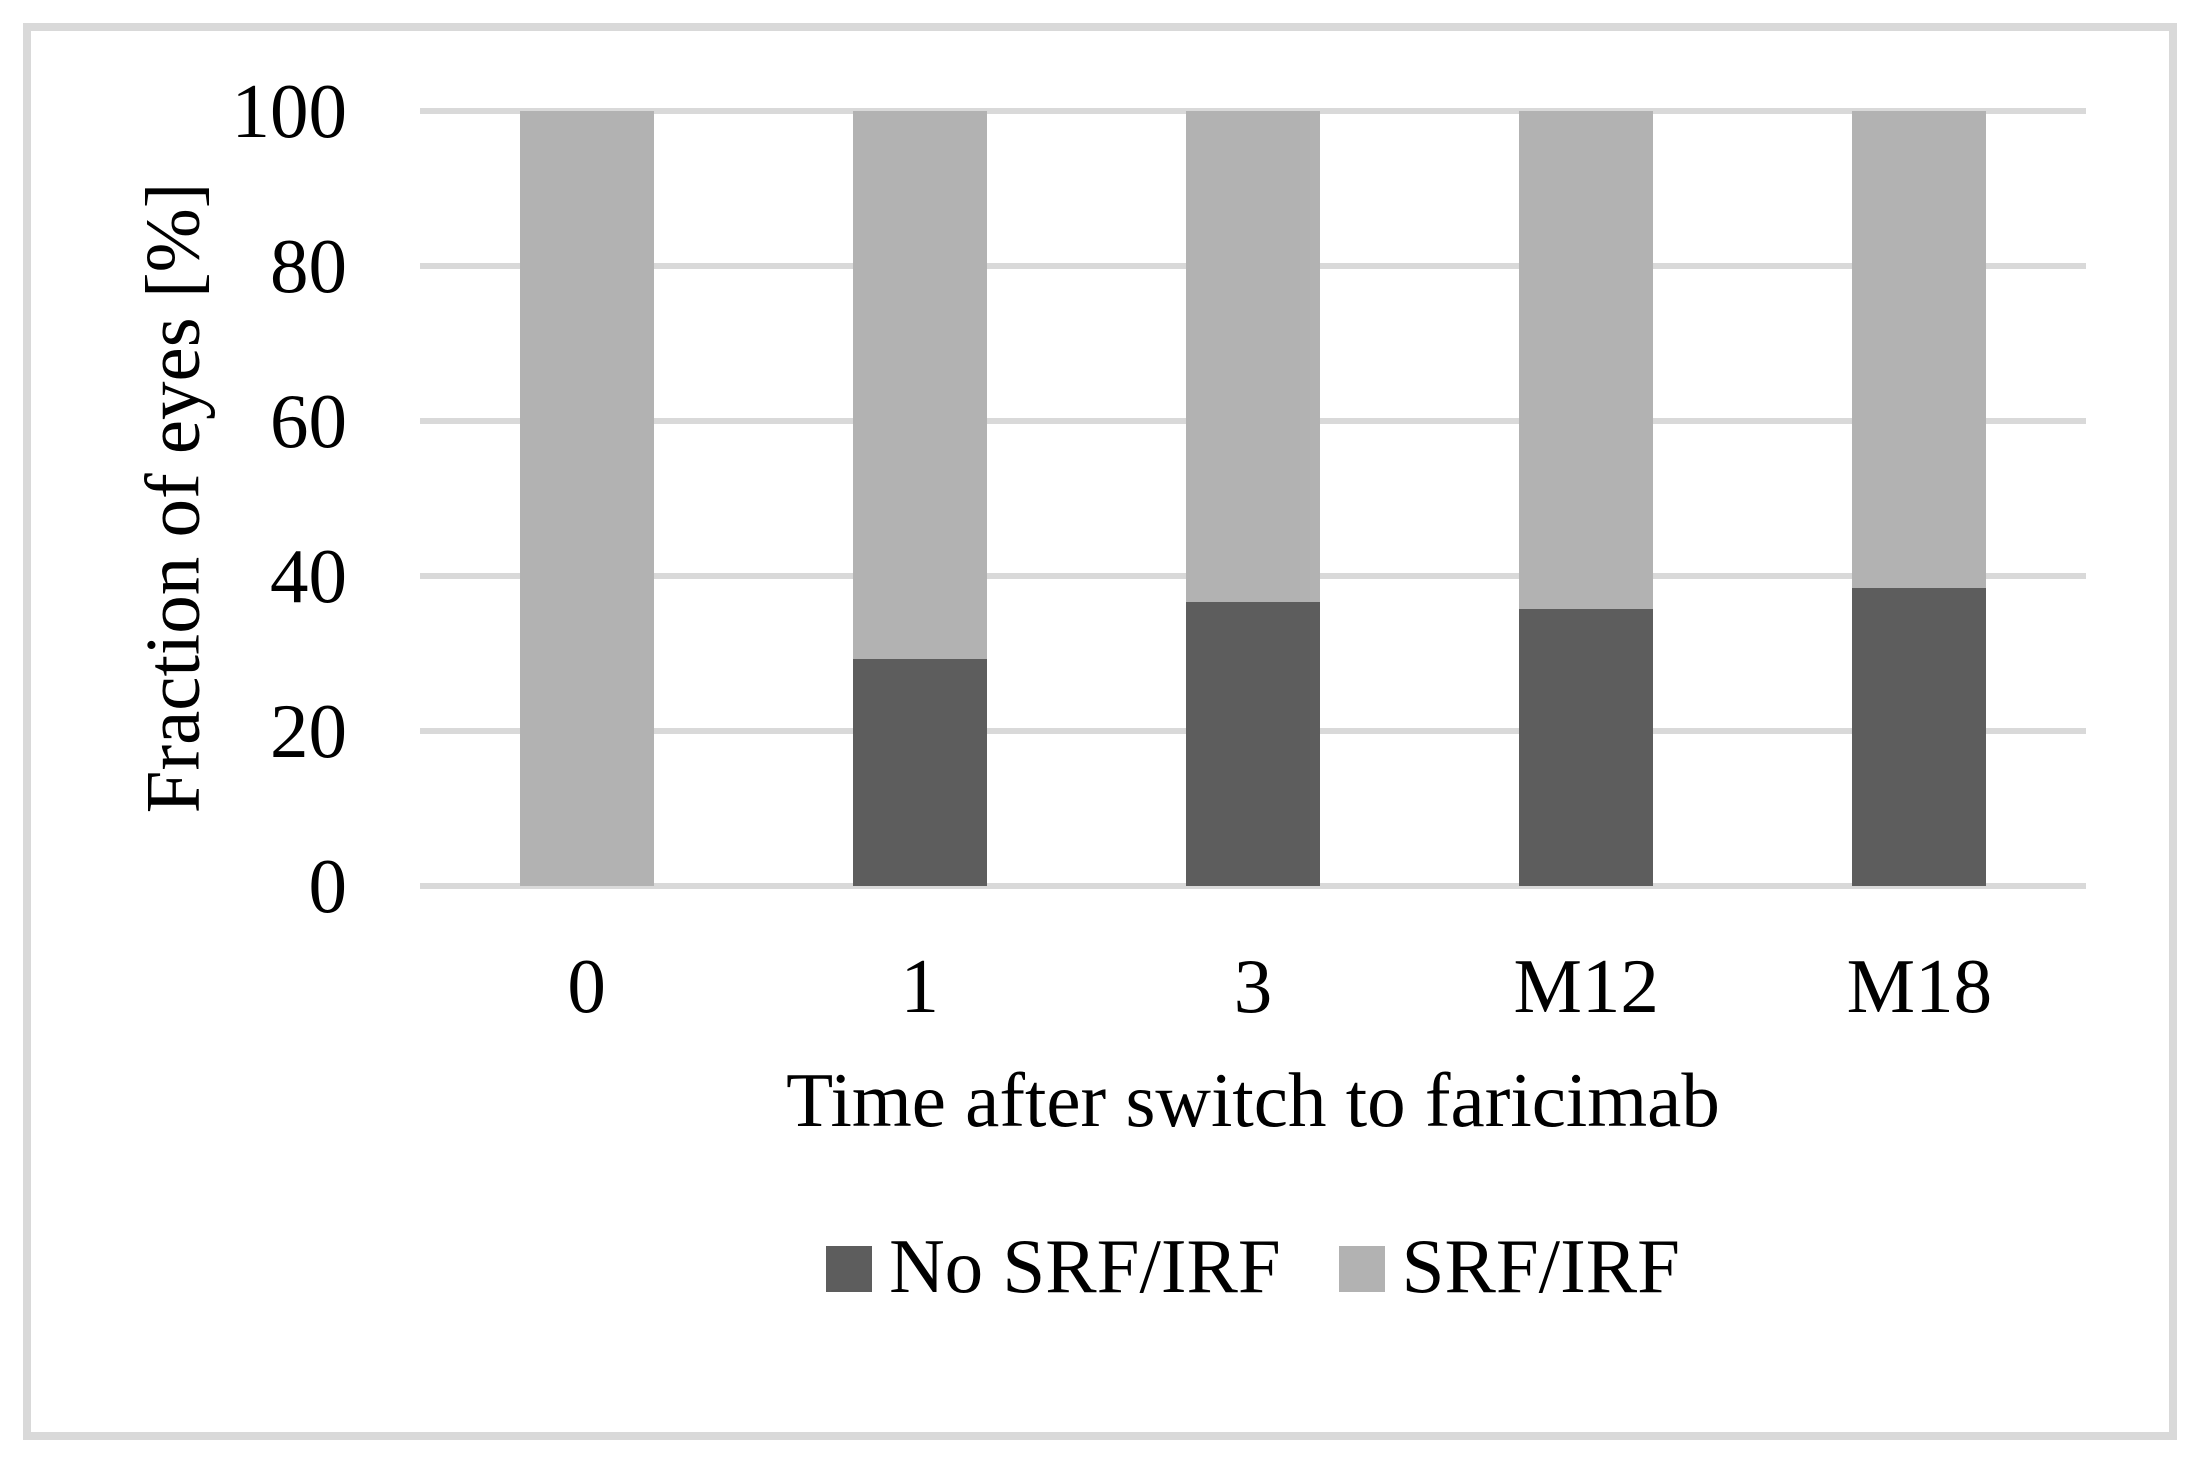  What do you see at coordinates (1253, 986) in the screenshot?
I see `x-tick-label-3: 3` at bounding box center [1253, 986].